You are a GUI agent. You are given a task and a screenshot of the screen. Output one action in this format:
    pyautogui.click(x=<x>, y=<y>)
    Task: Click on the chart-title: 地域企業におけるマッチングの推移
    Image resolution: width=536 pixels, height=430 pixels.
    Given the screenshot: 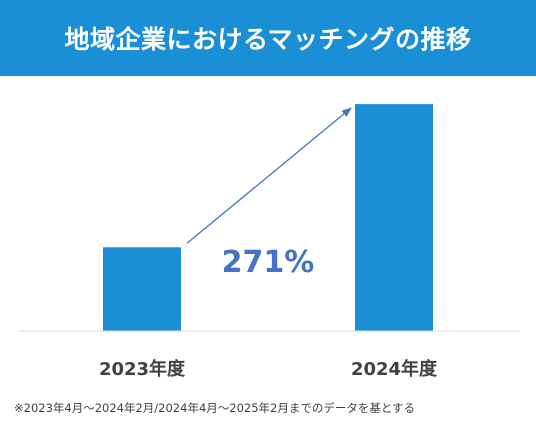 What is the action you would take?
    pyautogui.click(x=268, y=39)
    